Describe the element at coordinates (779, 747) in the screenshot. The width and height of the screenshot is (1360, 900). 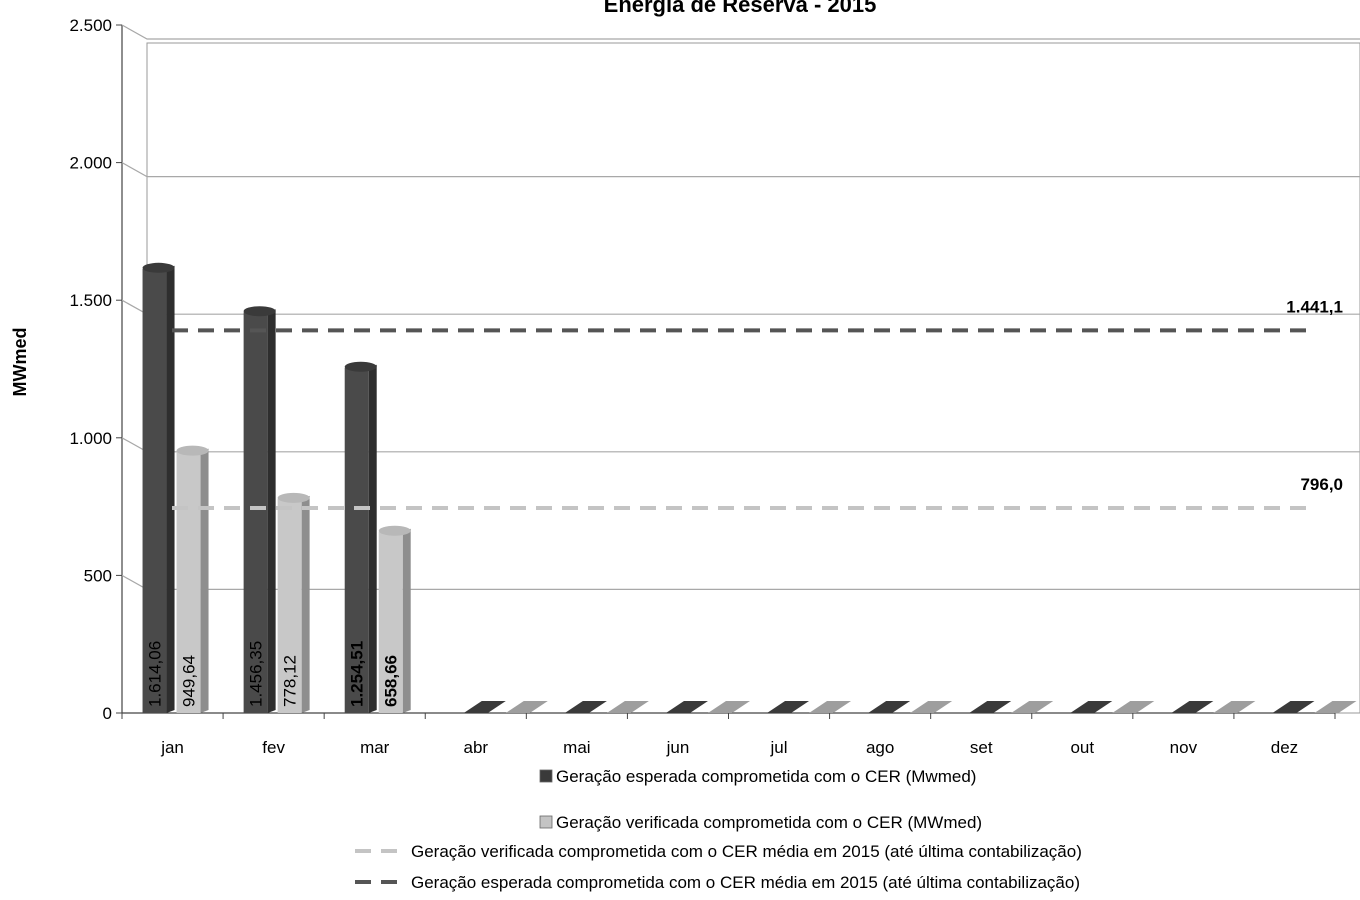
I see `x-tick-label: jul` at that location.